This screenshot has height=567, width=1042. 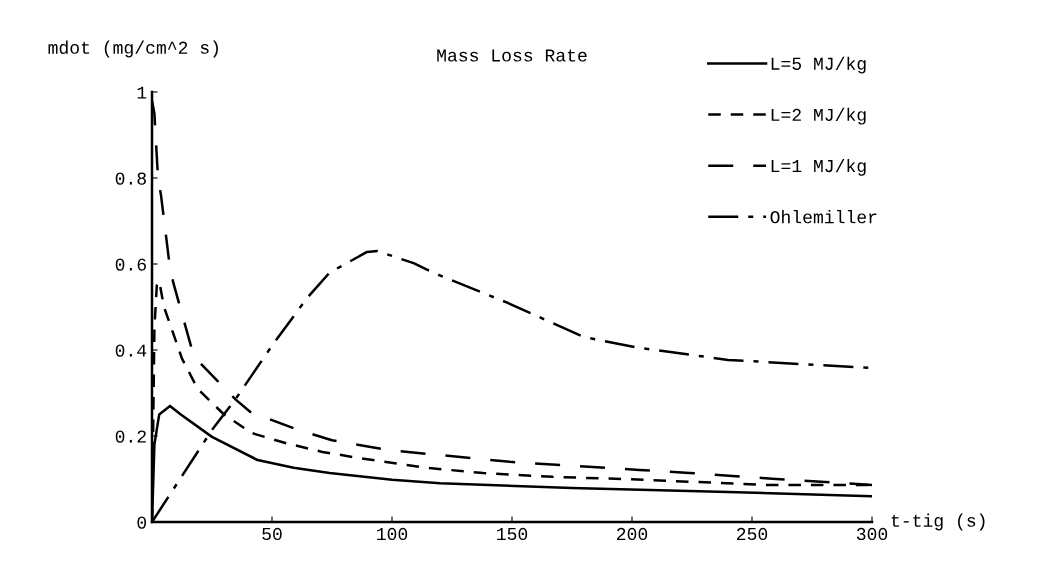 I want to click on x-tick-label: 250, so click(x=752, y=534).